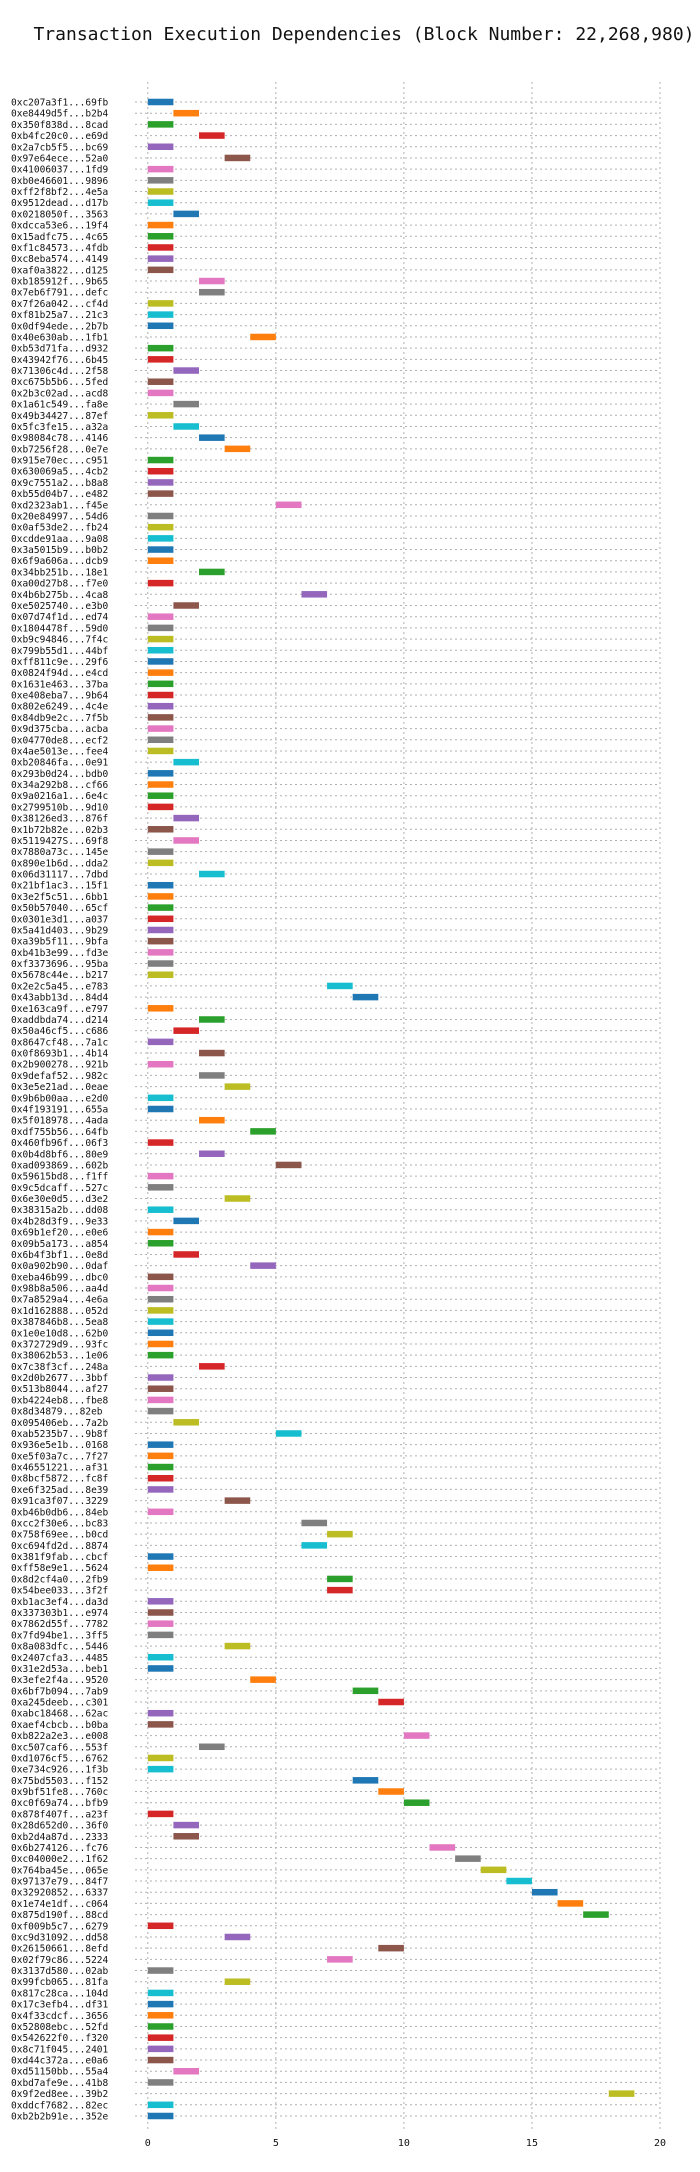 The height and width of the screenshot is (2172, 700). Describe the element at coordinates (60, 1579) in the screenshot. I see `y-tick-label-132: 0x8d2cf4a0...2fb9` at that location.